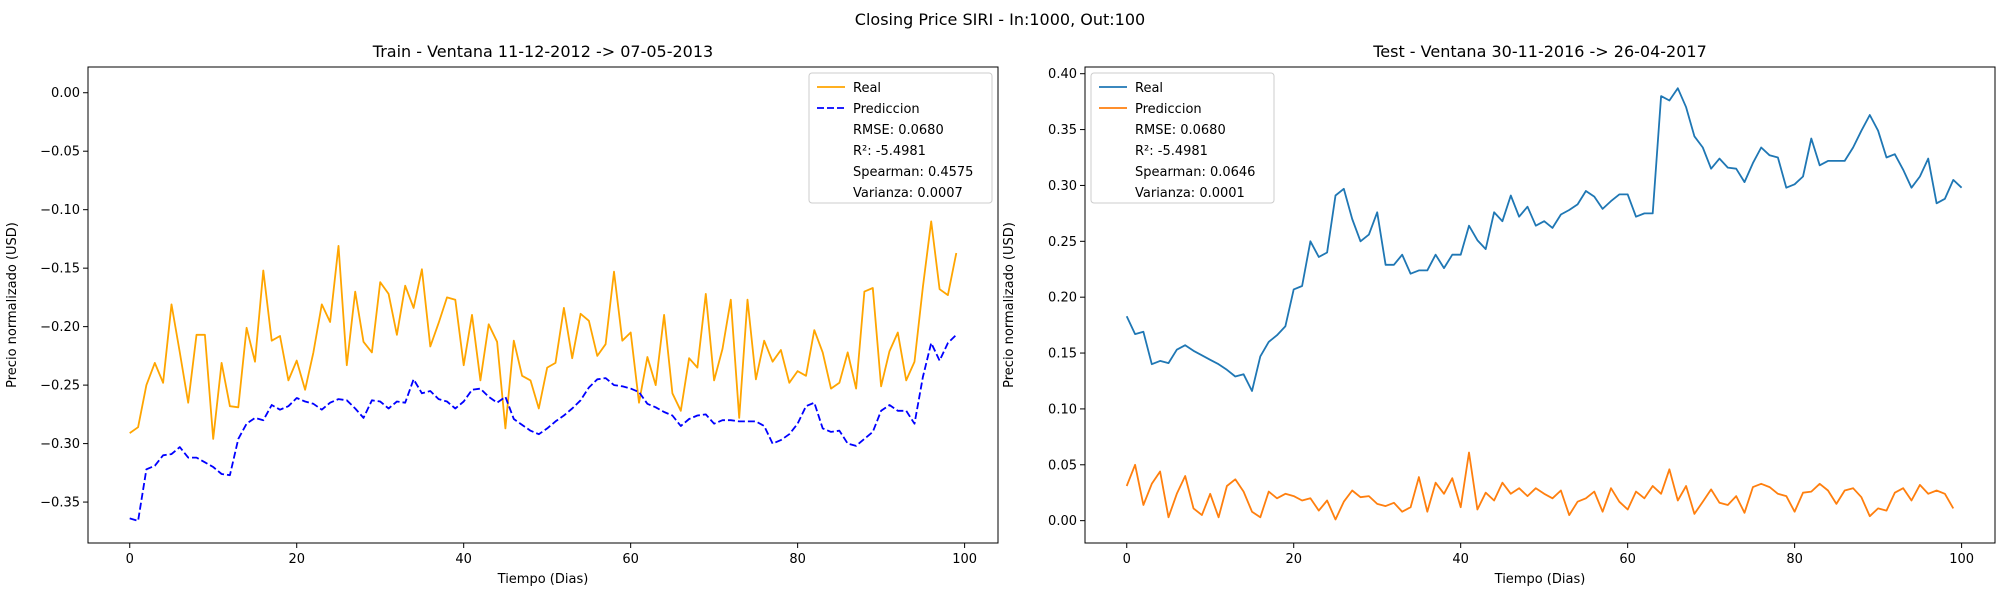 Image resolution: width=2000 pixels, height=600 pixels. Describe the element at coordinates (1627, 559) in the screenshot. I see `test-x-tick-label: 60` at that location.